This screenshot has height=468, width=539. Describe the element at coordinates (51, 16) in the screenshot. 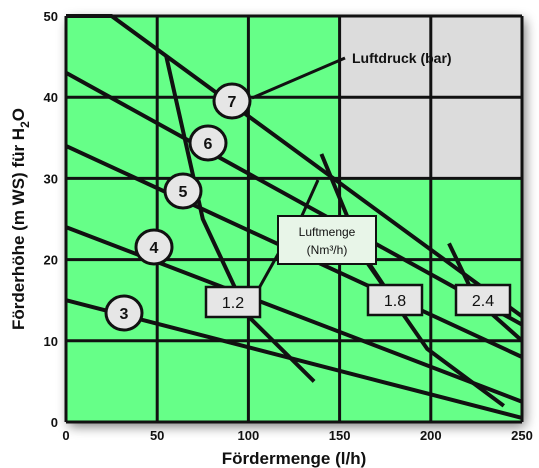

I see `y-tick-label: 50` at that location.